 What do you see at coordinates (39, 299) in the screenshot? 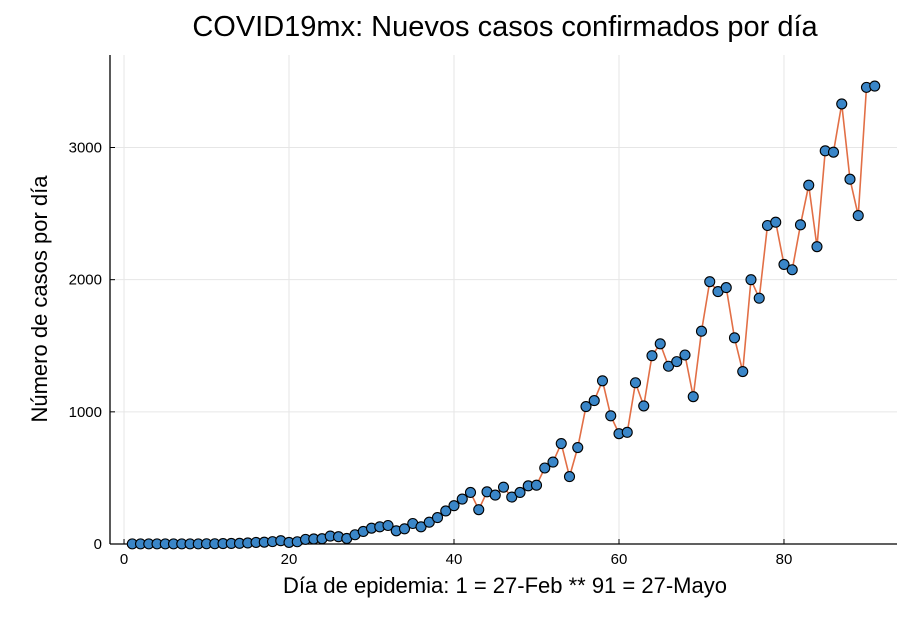
I see `y-axis-label: Número de casos por día` at bounding box center [39, 299].